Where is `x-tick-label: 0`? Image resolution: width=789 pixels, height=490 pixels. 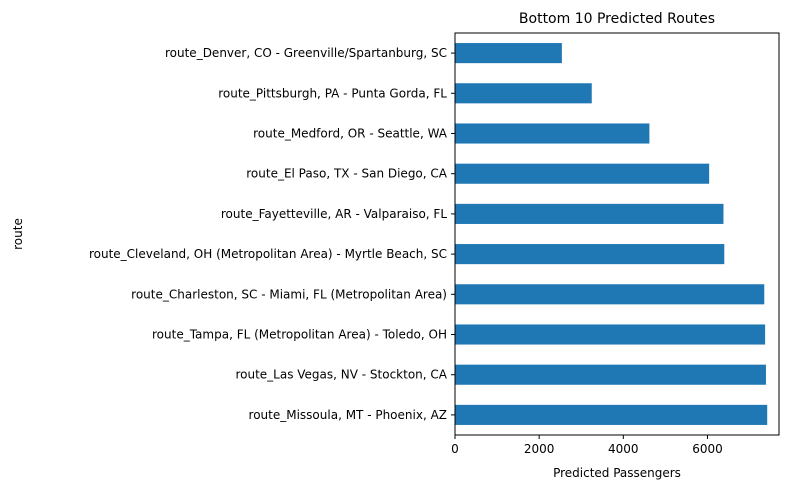 x-tick-label: 0 is located at coordinates (455, 449).